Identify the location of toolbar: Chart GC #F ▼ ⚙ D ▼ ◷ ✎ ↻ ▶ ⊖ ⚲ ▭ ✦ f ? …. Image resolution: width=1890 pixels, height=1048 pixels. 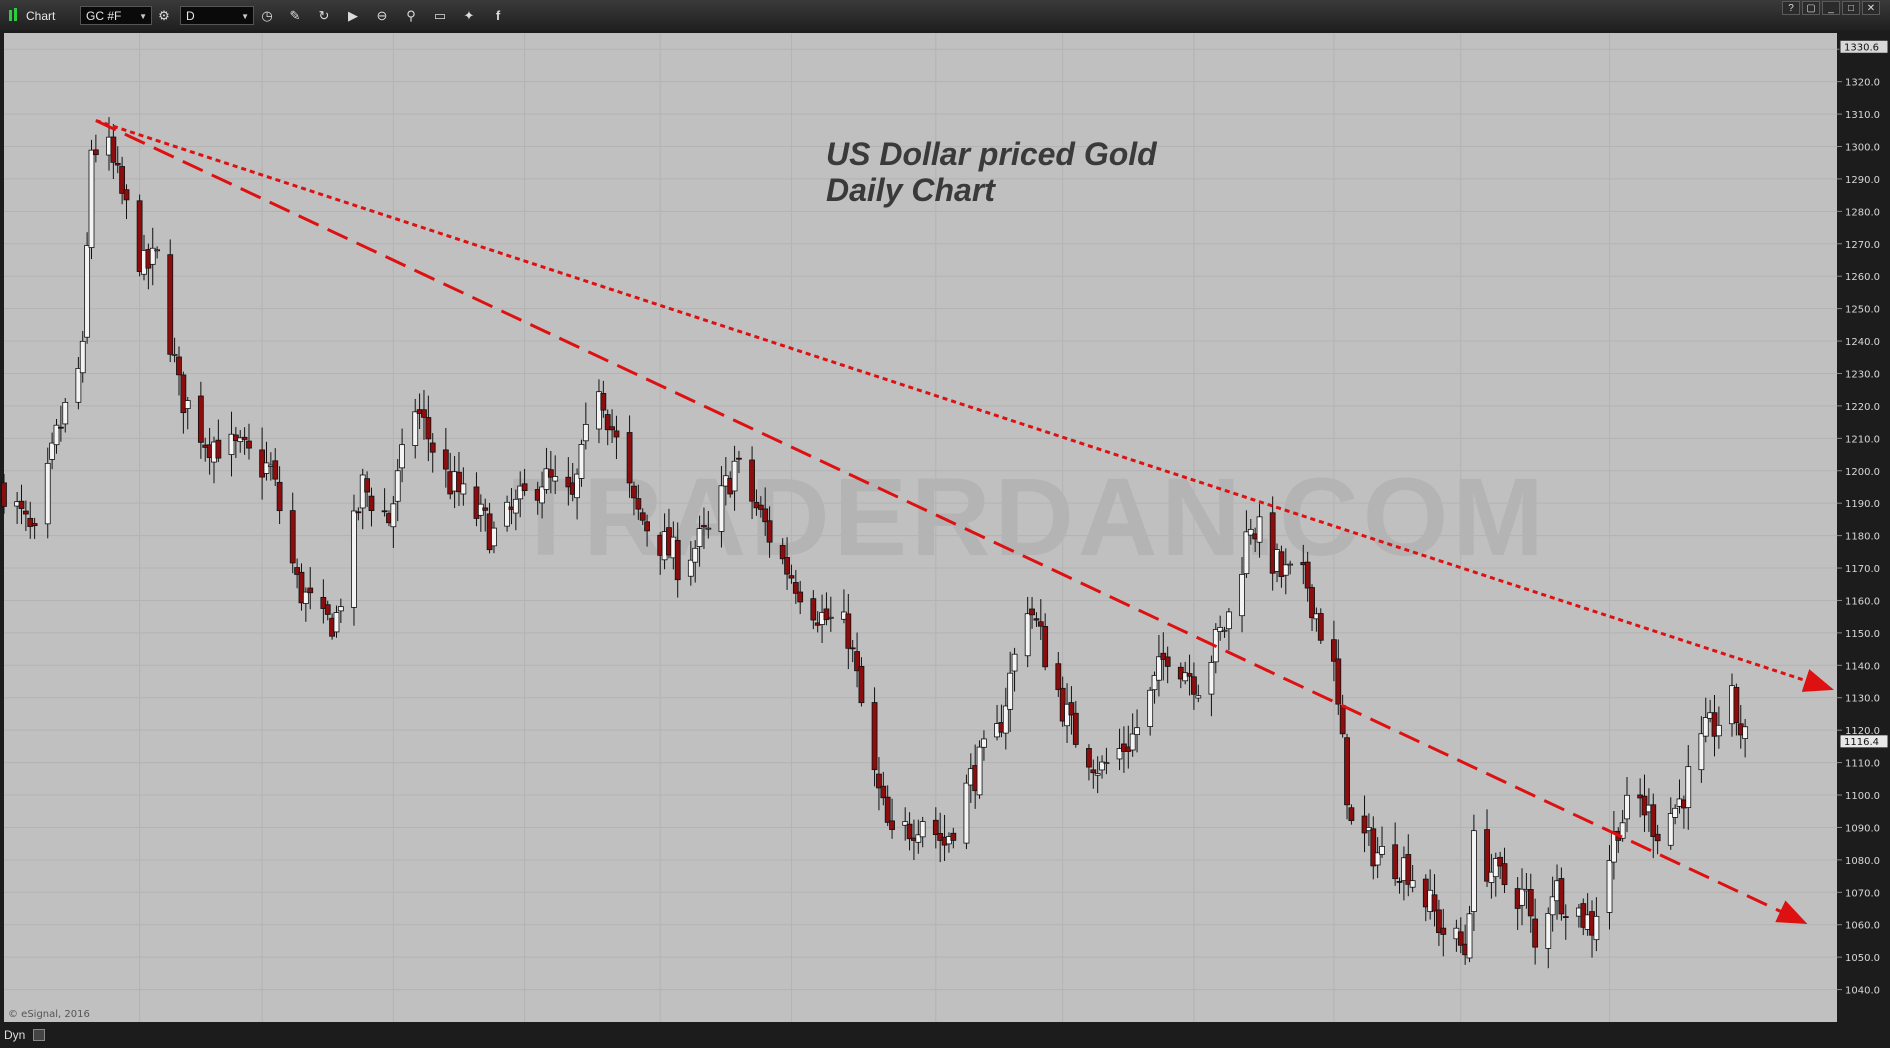
(945, 16).